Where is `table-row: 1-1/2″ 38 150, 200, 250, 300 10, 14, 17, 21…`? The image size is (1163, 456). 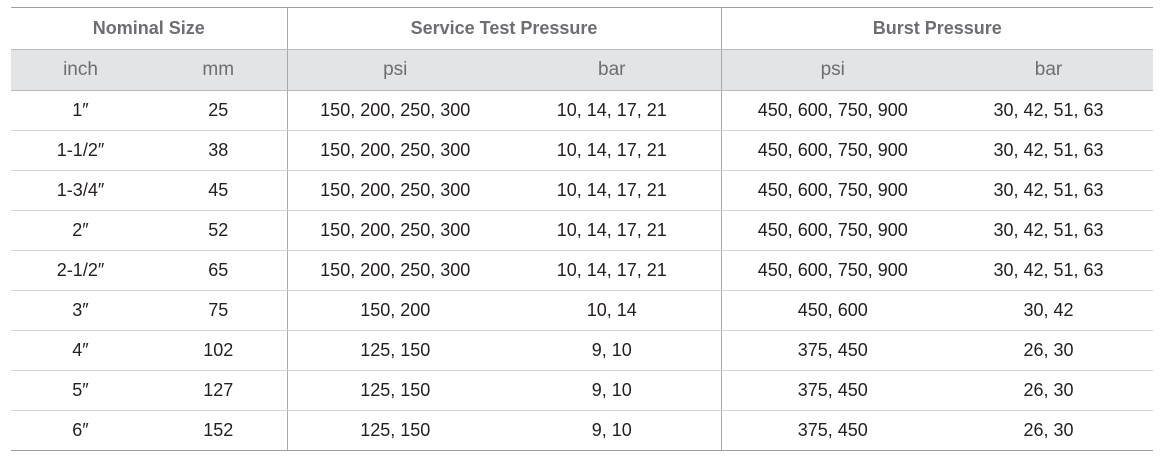
table-row: 1-1/2″ 38 150, 200, 250, 300 10, 14, 17, 21… is located at coordinates (582, 150).